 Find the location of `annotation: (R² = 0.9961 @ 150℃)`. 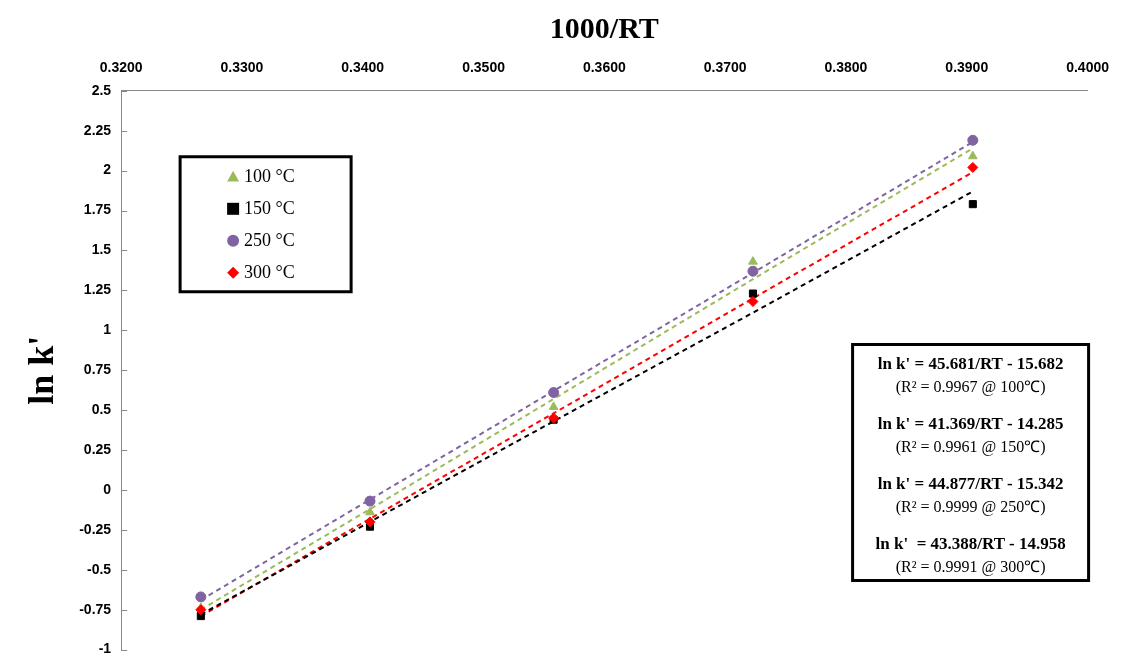

annotation: (R² = 0.9961 @ 150℃) is located at coordinates (970, 446).